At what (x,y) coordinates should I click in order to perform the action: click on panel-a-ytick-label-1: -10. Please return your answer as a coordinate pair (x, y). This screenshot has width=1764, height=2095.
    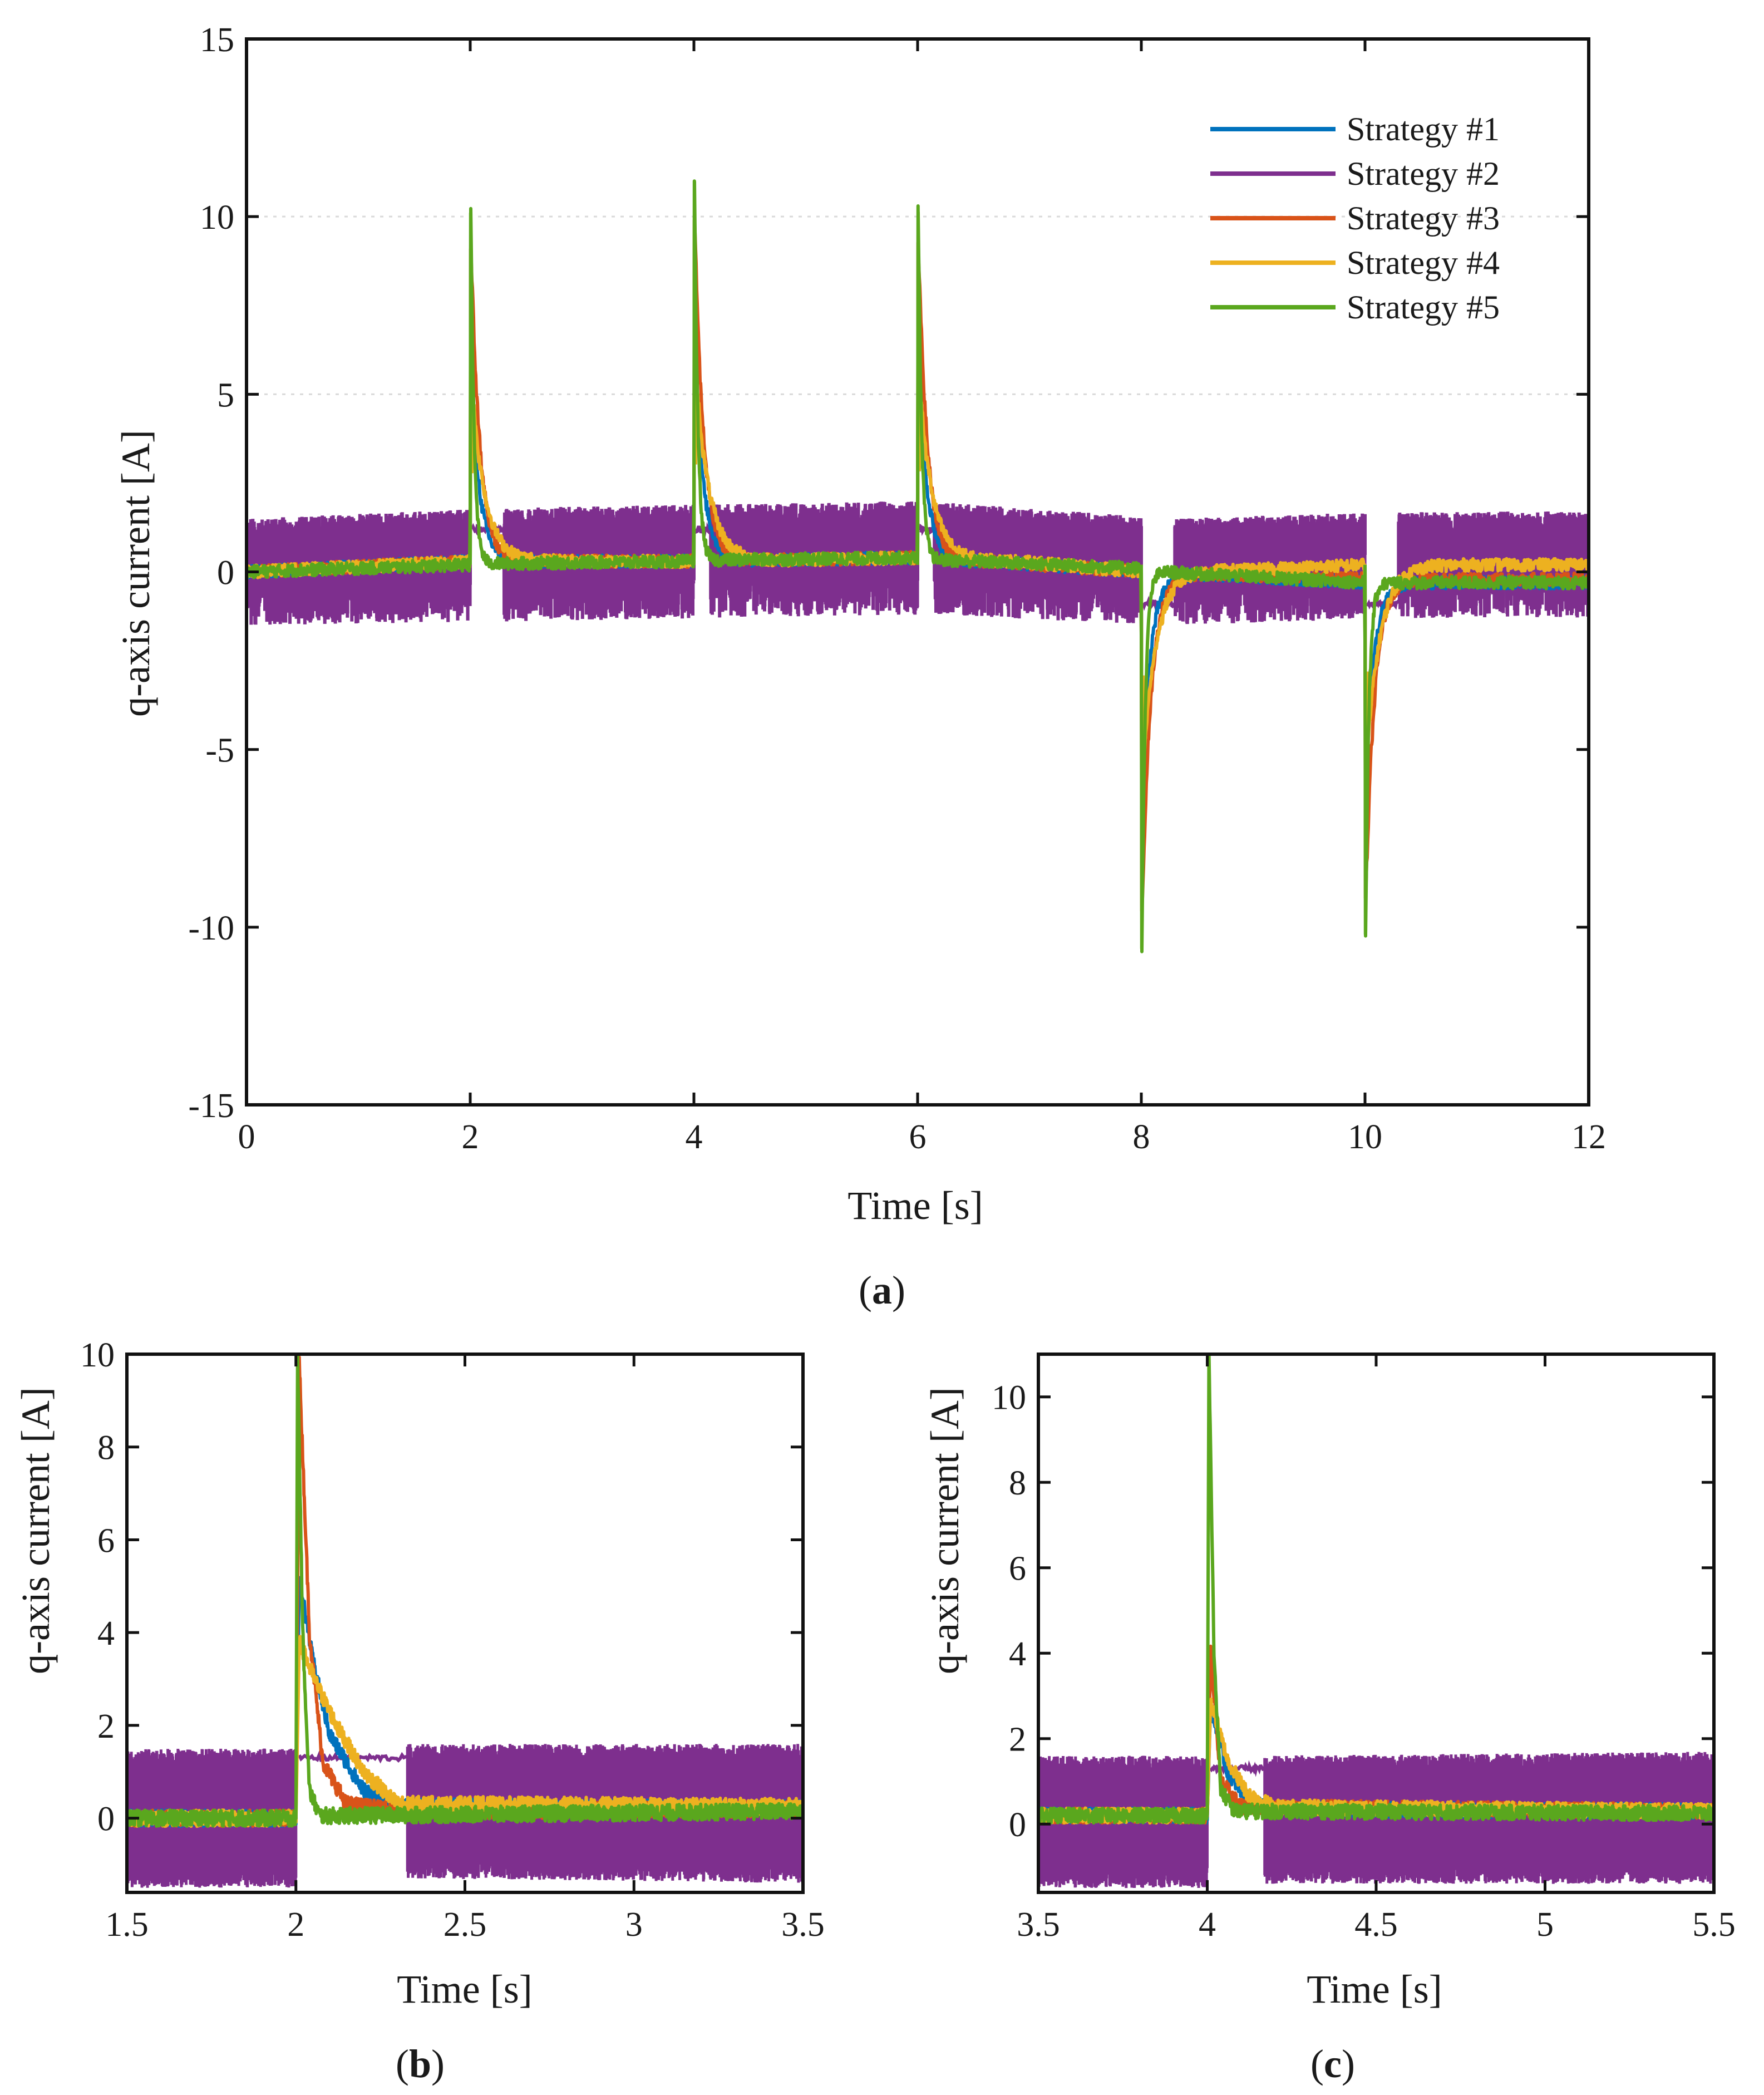
    Looking at the image, I should click on (211, 928).